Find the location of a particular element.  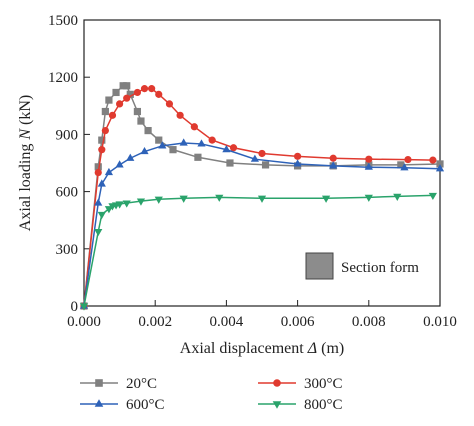

y-tick-label: 0 is located at coordinates (75, 307).